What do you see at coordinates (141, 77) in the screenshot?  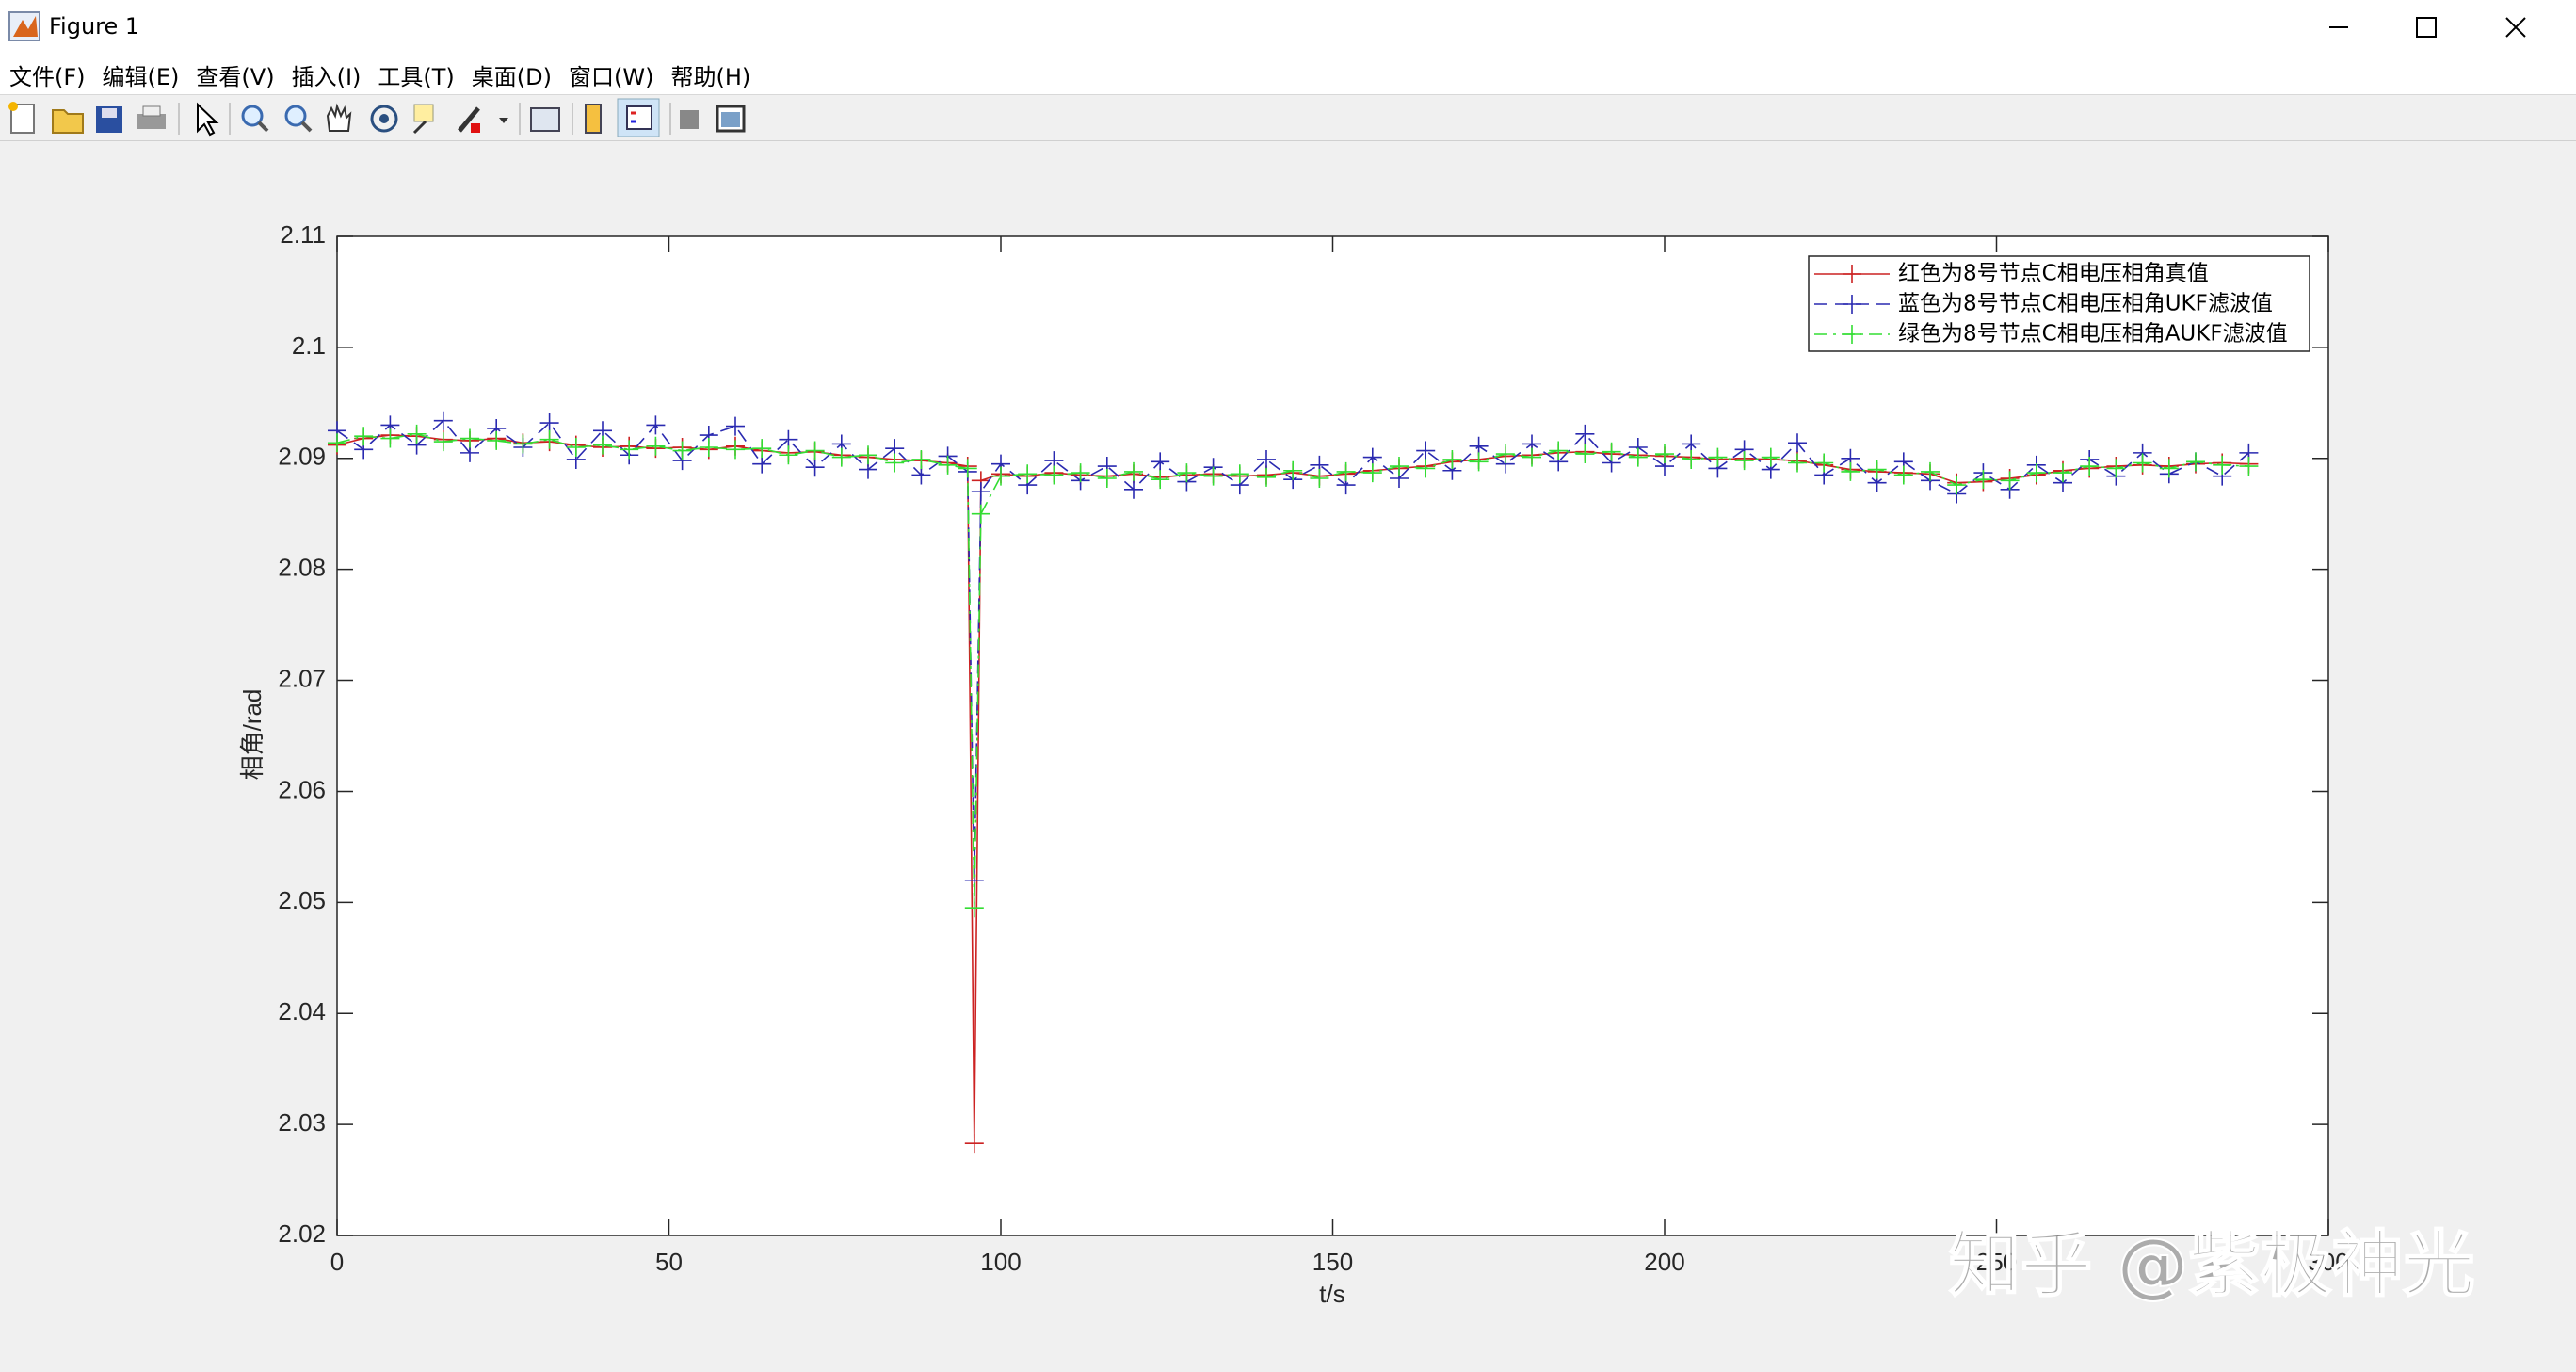 I see `menu-item: 编辑(E)` at bounding box center [141, 77].